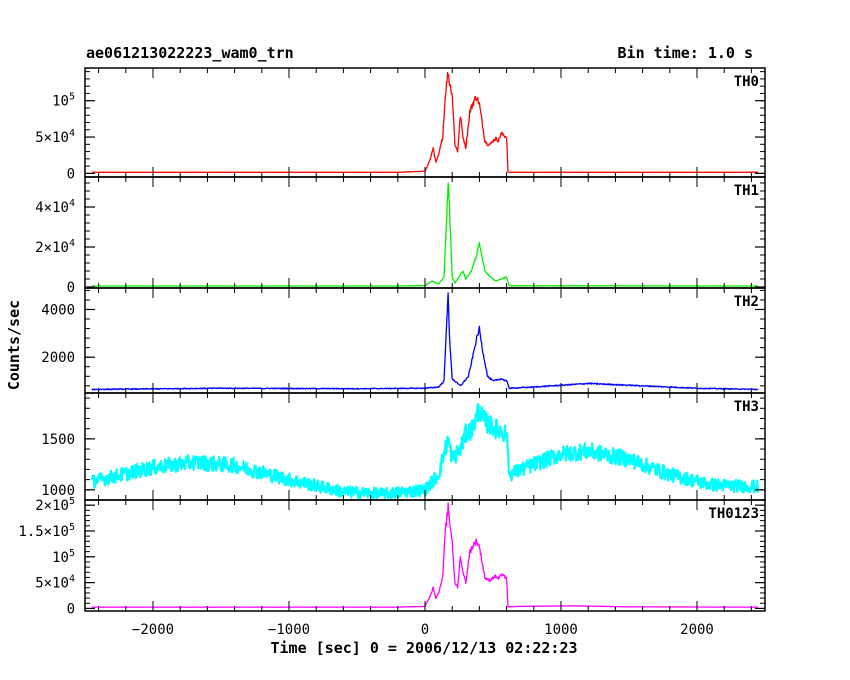 The width and height of the screenshot is (850, 680). I want to click on y-tick-label: 2000, so click(58, 358).